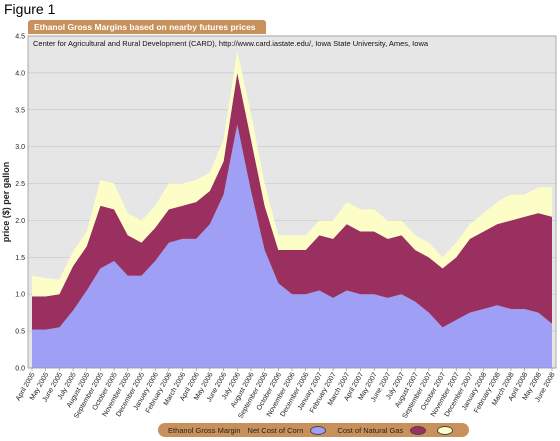 The width and height of the screenshot is (560, 441). What do you see at coordinates (20, 147) in the screenshot?
I see `y-tick-label: 3.0` at bounding box center [20, 147].